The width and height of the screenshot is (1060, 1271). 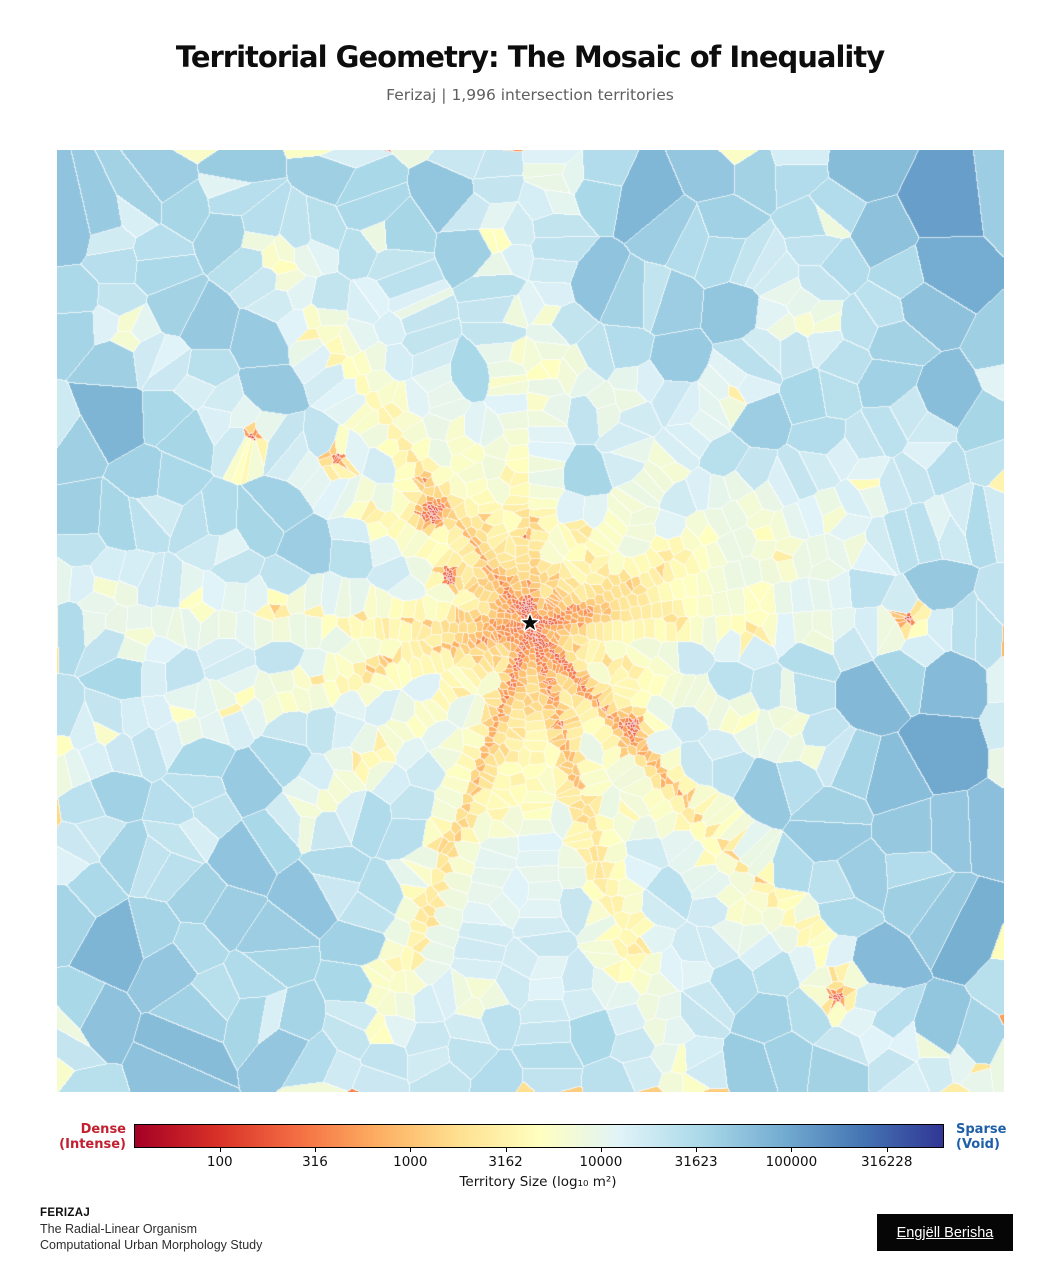 I want to click on colorbar-tick-label: 10000, so click(x=601, y=1162).